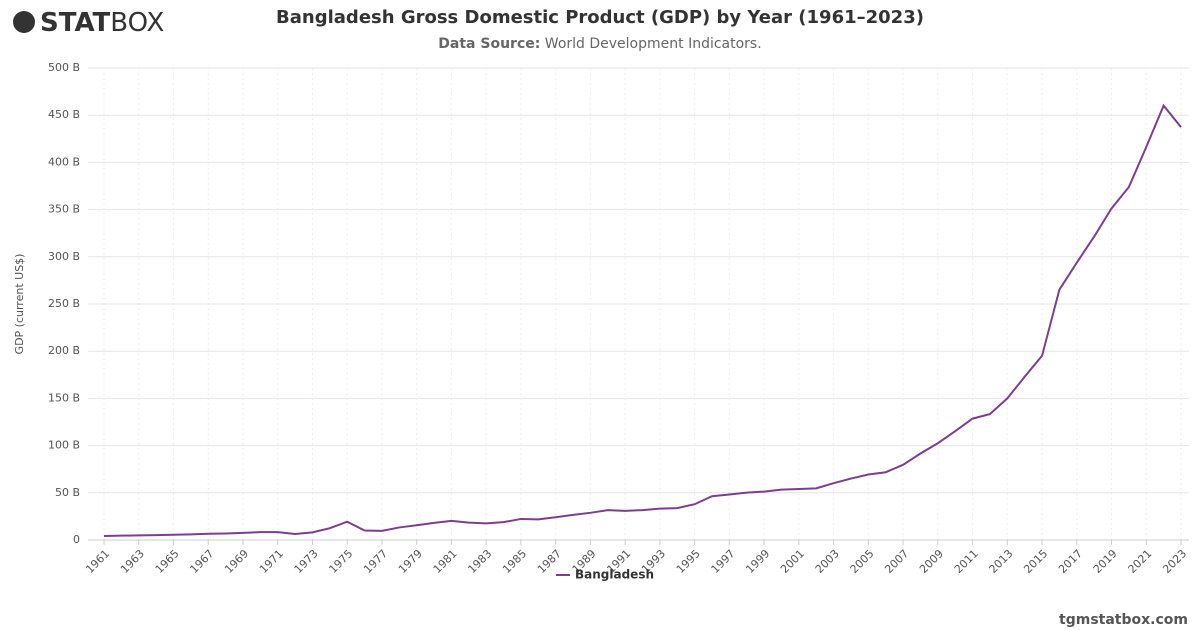 The height and width of the screenshot is (630, 1200). What do you see at coordinates (64, 445) in the screenshot?
I see `y-tick-label: 100 B` at bounding box center [64, 445].